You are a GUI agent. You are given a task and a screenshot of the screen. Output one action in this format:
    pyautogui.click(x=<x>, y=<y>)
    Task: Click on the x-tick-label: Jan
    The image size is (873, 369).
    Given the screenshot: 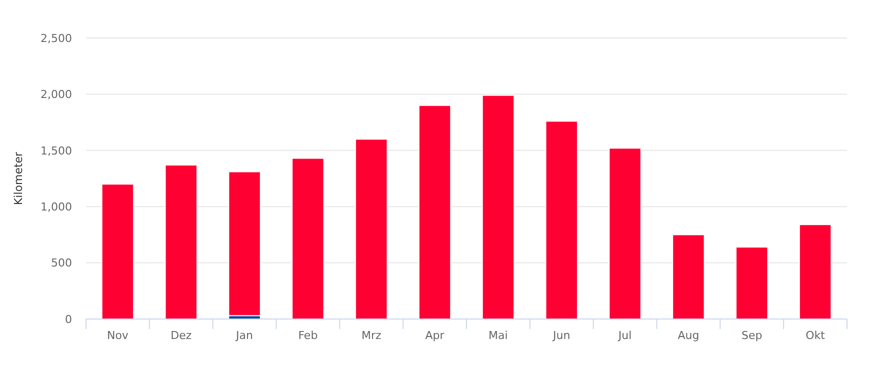 What is the action you would take?
    pyautogui.click(x=244, y=335)
    